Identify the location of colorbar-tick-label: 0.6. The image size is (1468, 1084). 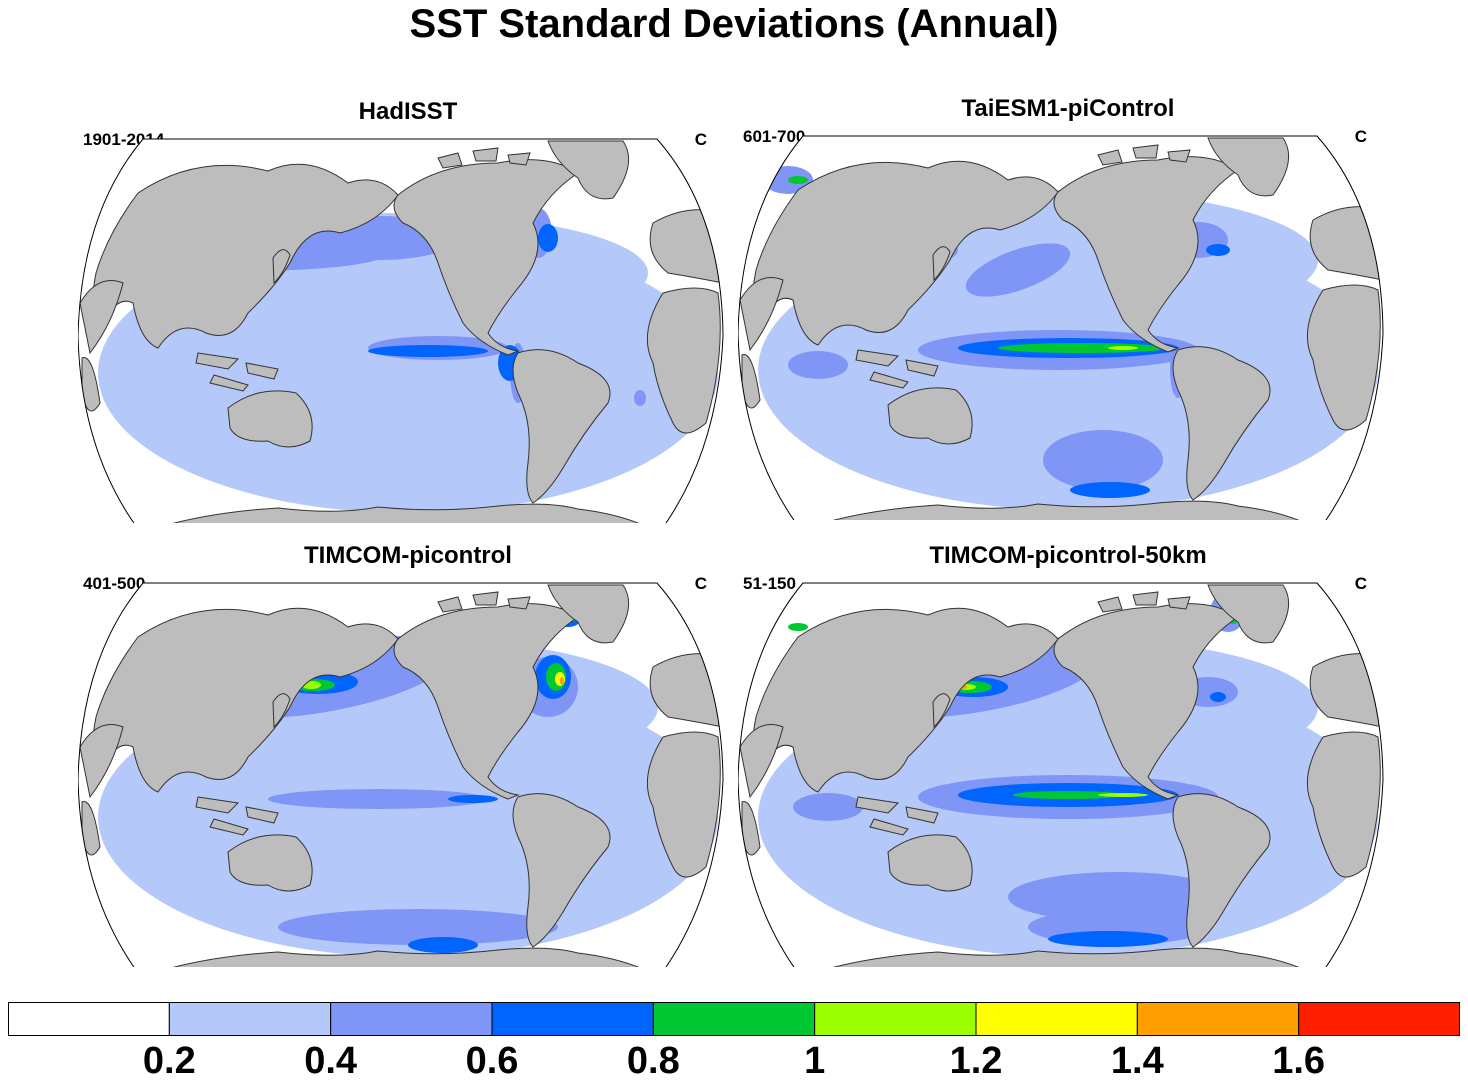
(492, 1061).